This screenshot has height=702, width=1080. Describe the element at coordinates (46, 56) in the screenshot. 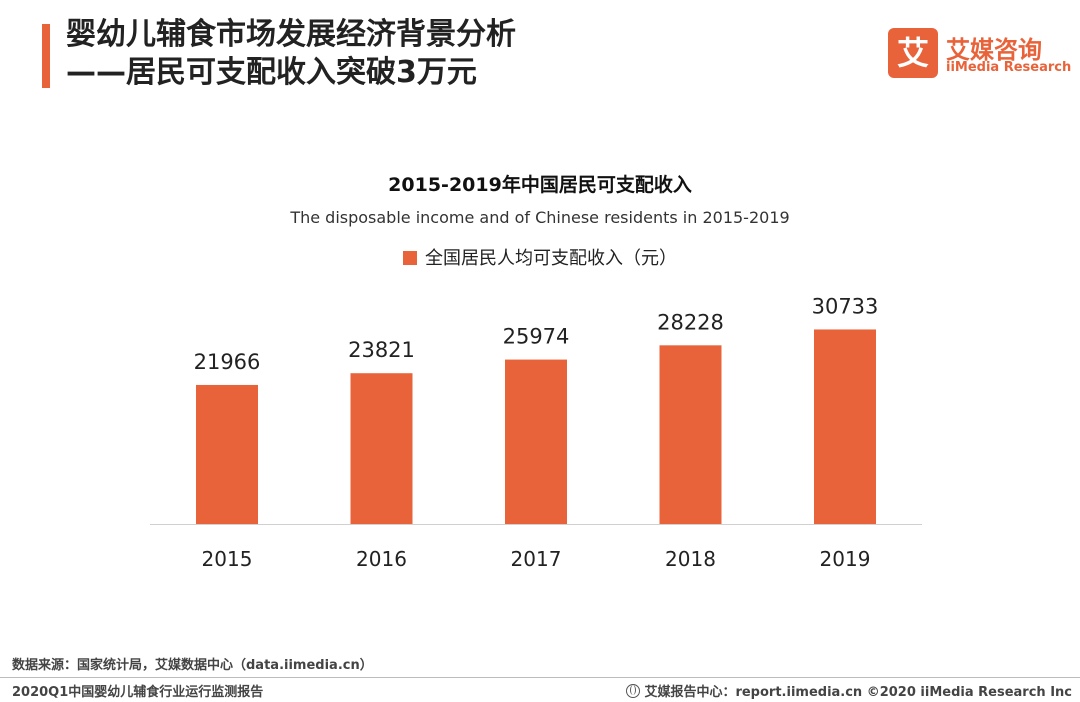

I see `title-accent-bar` at that location.